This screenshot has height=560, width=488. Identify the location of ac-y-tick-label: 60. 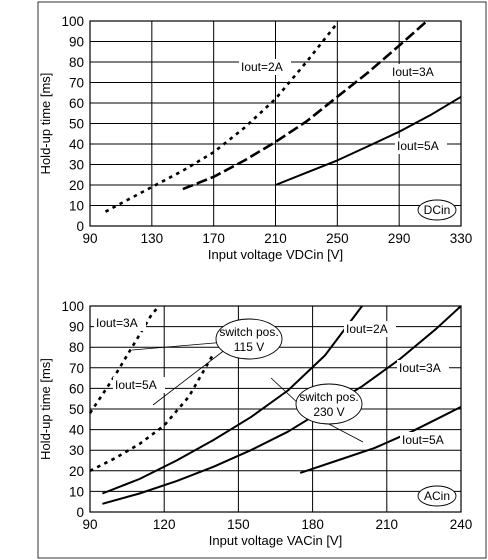
(76, 388).